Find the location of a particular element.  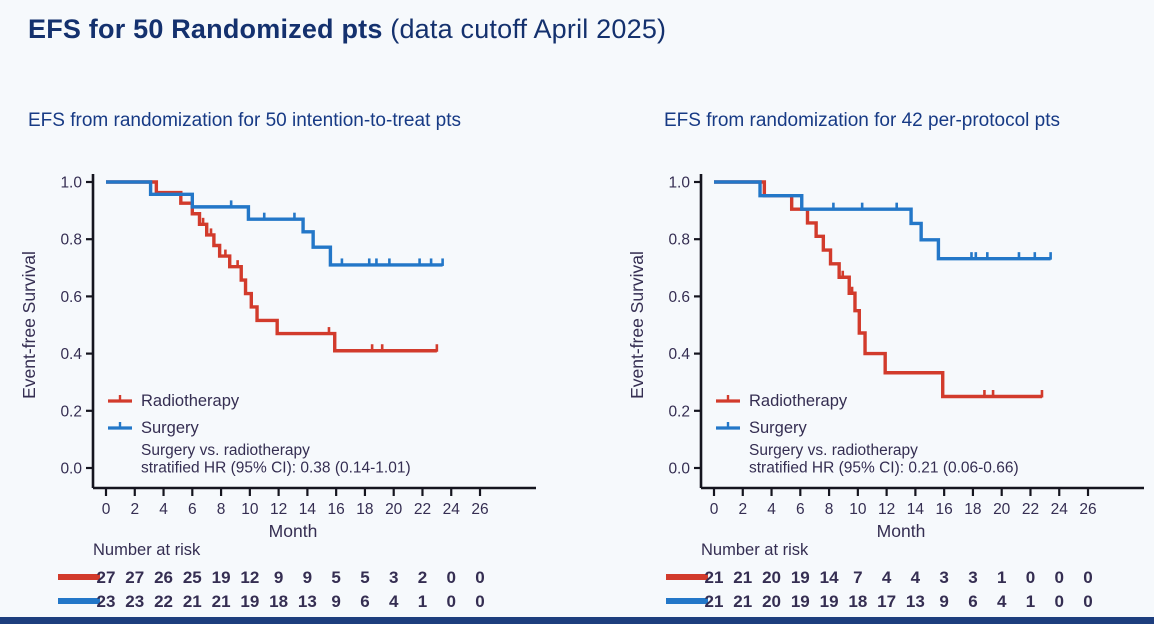

risk-count: 18 is located at coordinates (857, 601).